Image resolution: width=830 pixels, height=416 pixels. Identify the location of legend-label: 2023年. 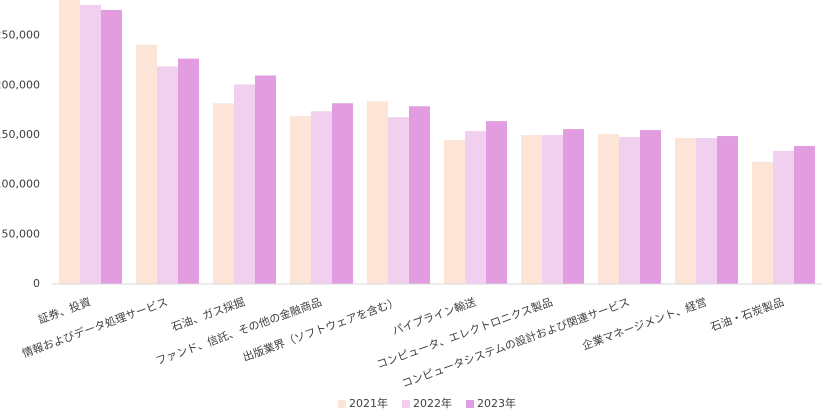
(496, 403).